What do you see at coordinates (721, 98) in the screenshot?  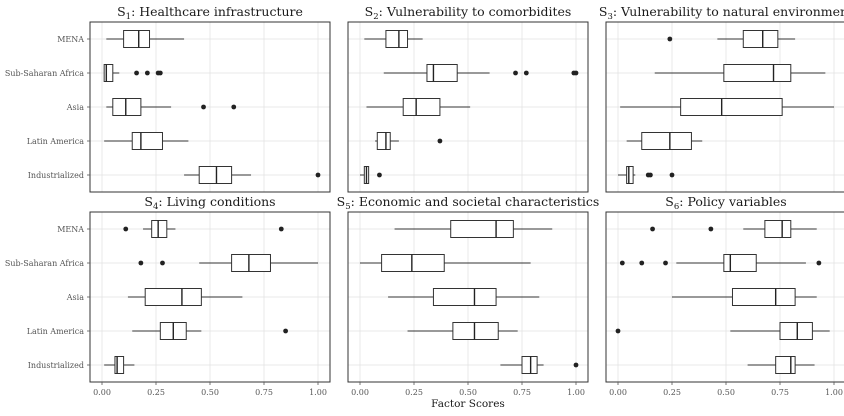 I see `panel-3: S3: Vulnerability to natural environment` at bounding box center [721, 98].